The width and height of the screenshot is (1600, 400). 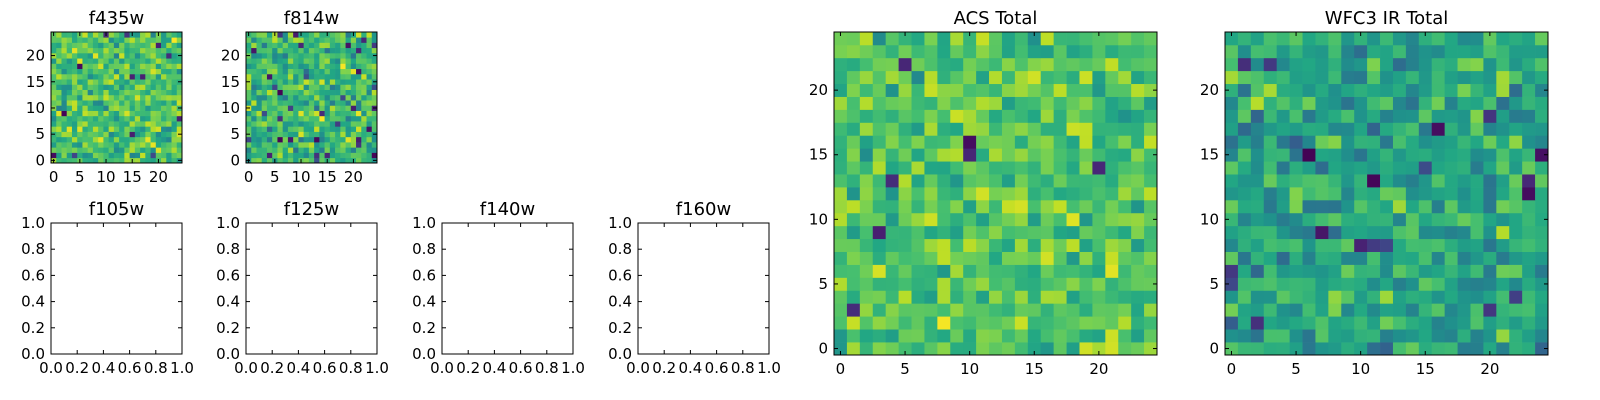 I want to click on f105w-xtick-label: 0.2, so click(x=77, y=368).